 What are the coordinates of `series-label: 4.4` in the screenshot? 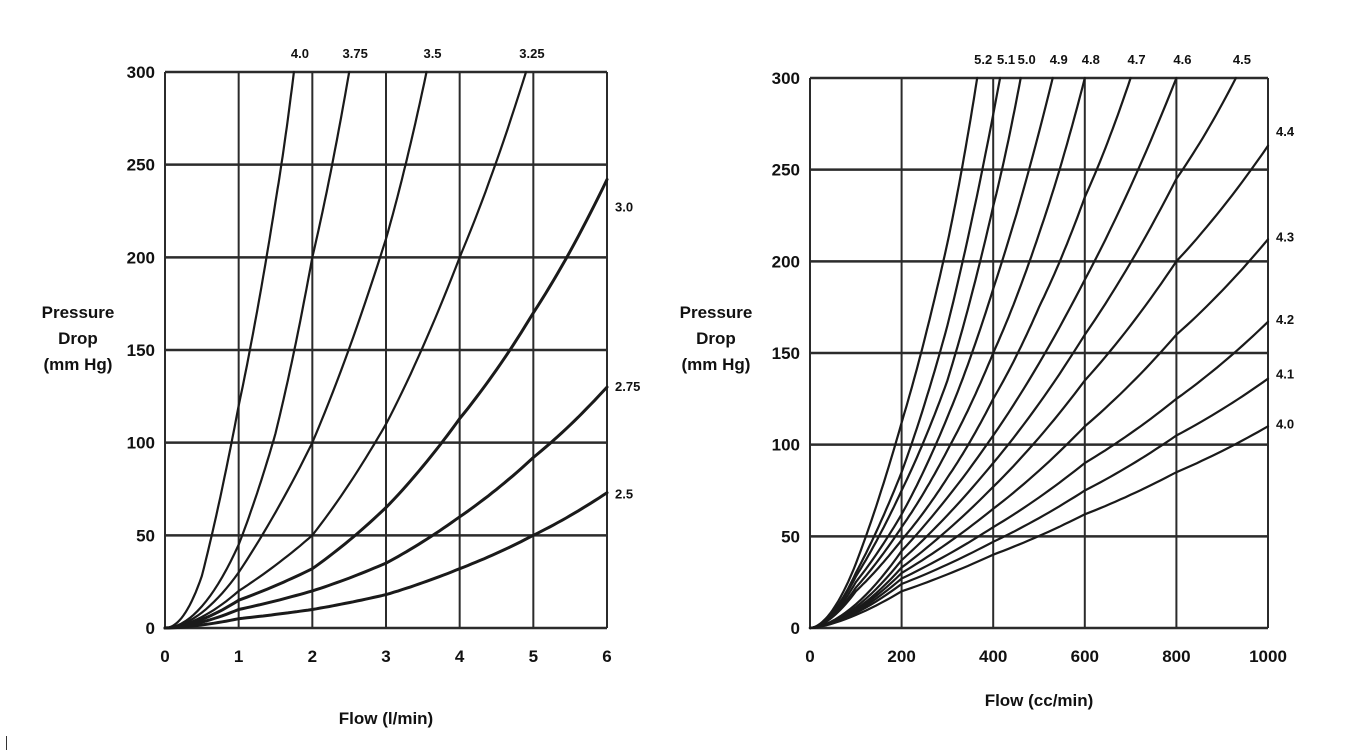 It's located at (1285, 131).